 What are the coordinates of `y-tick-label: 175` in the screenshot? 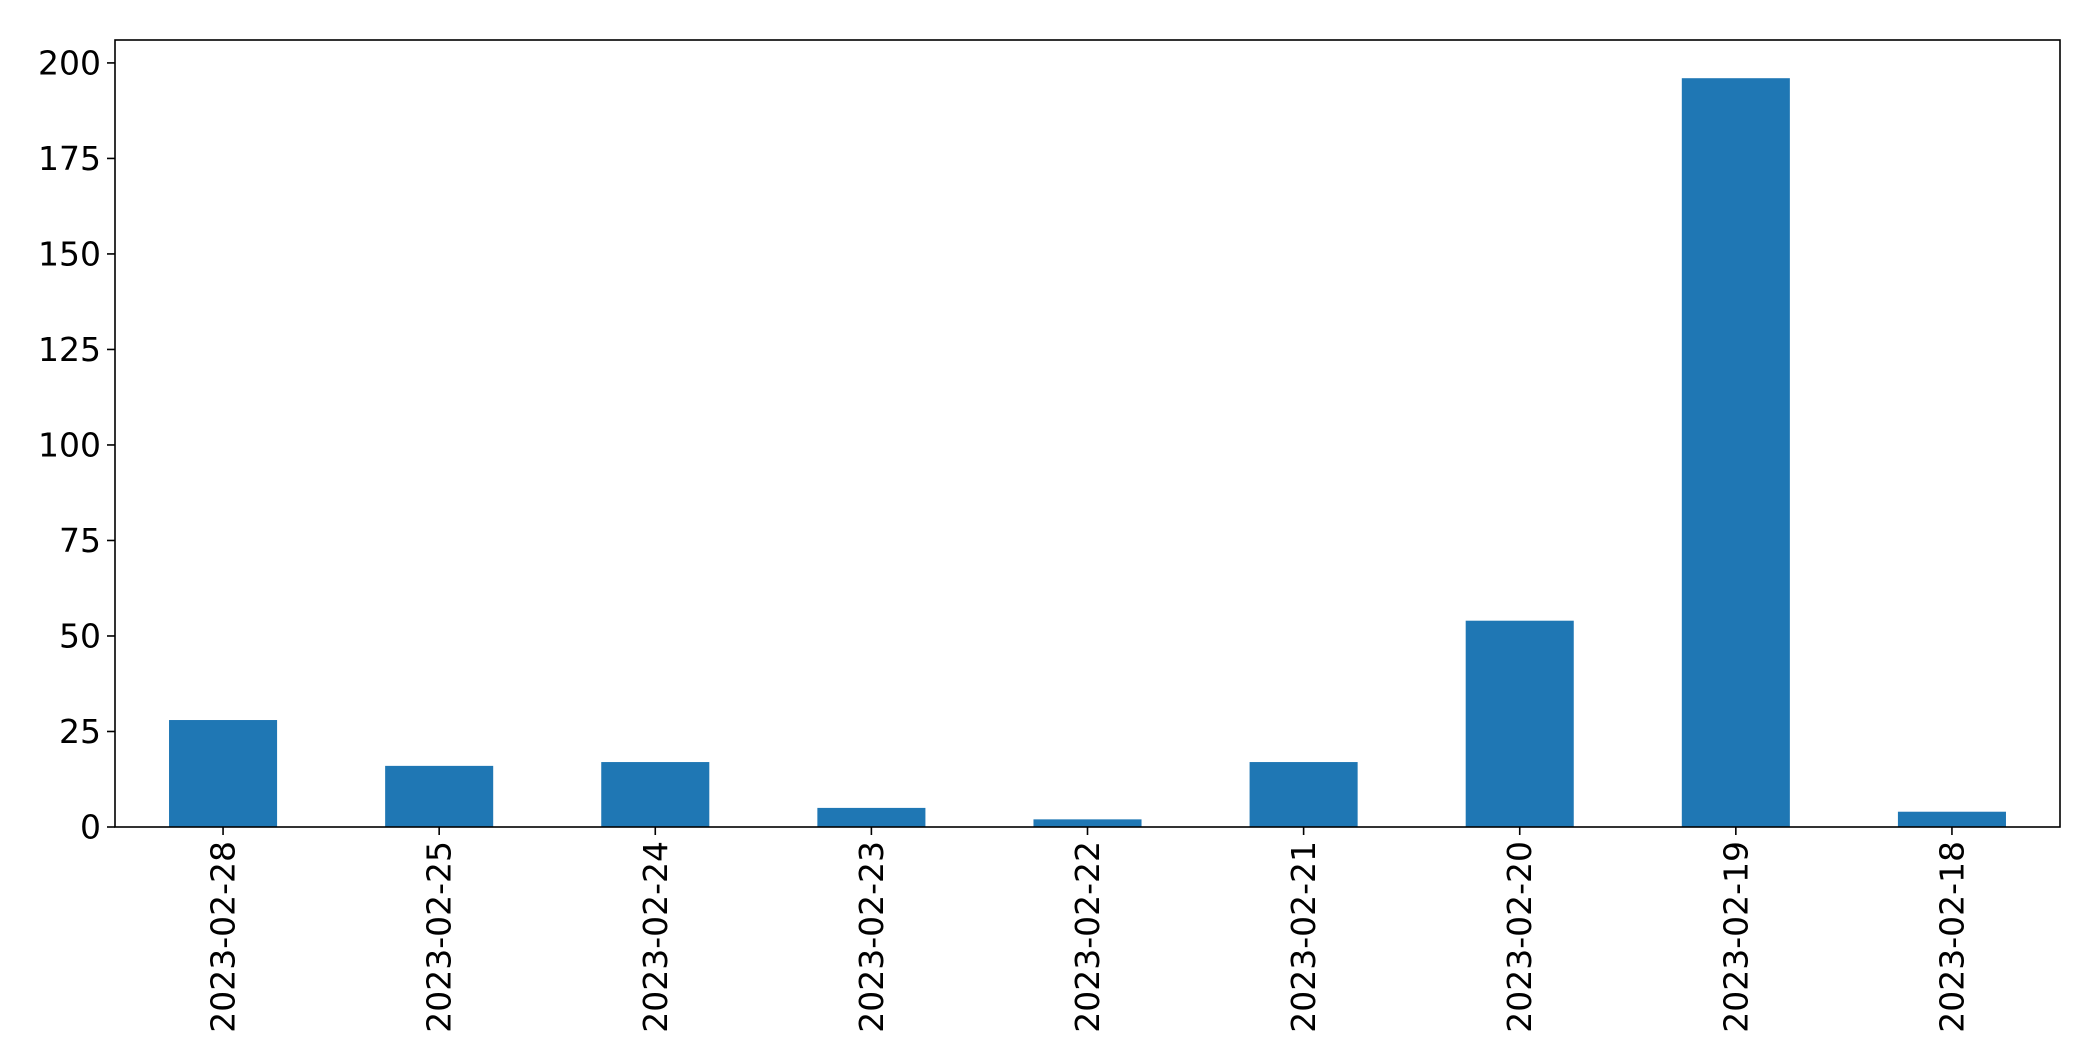 It's located at (69, 158).